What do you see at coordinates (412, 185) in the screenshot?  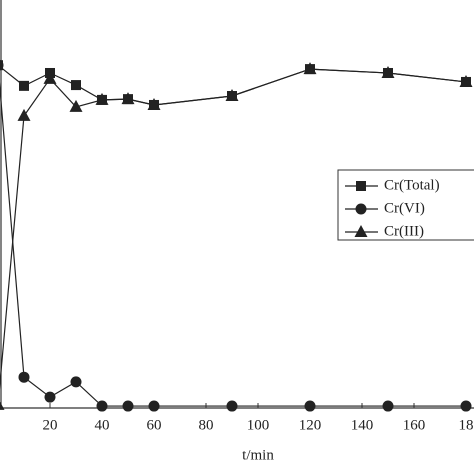 I see `legend-label: Cr(Total)` at bounding box center [412, 185].